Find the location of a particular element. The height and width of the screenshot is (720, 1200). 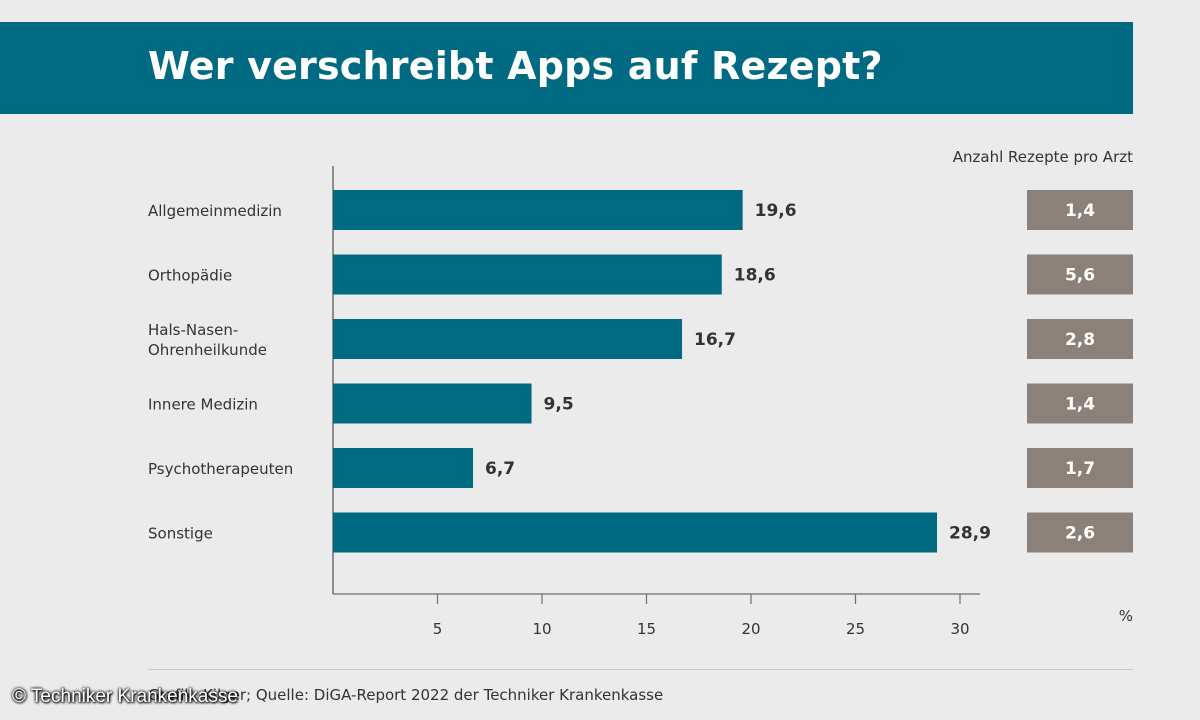

category-label: Ohrenheilkunde is located at coordinates (207, 350).